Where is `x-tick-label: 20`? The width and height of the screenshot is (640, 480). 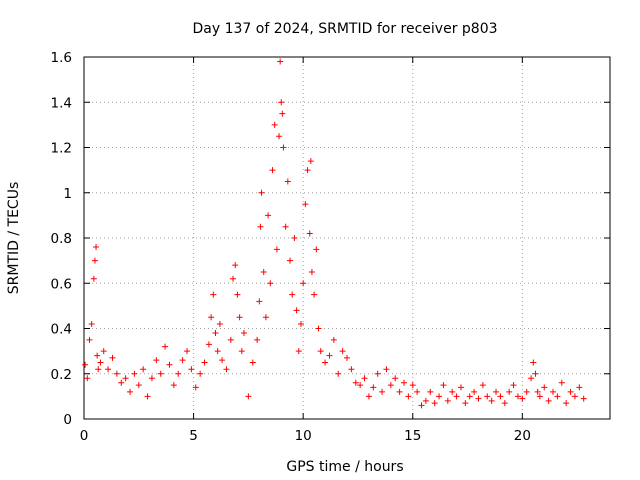 x-tick-label: 20 is located at coordinates (522, 436).